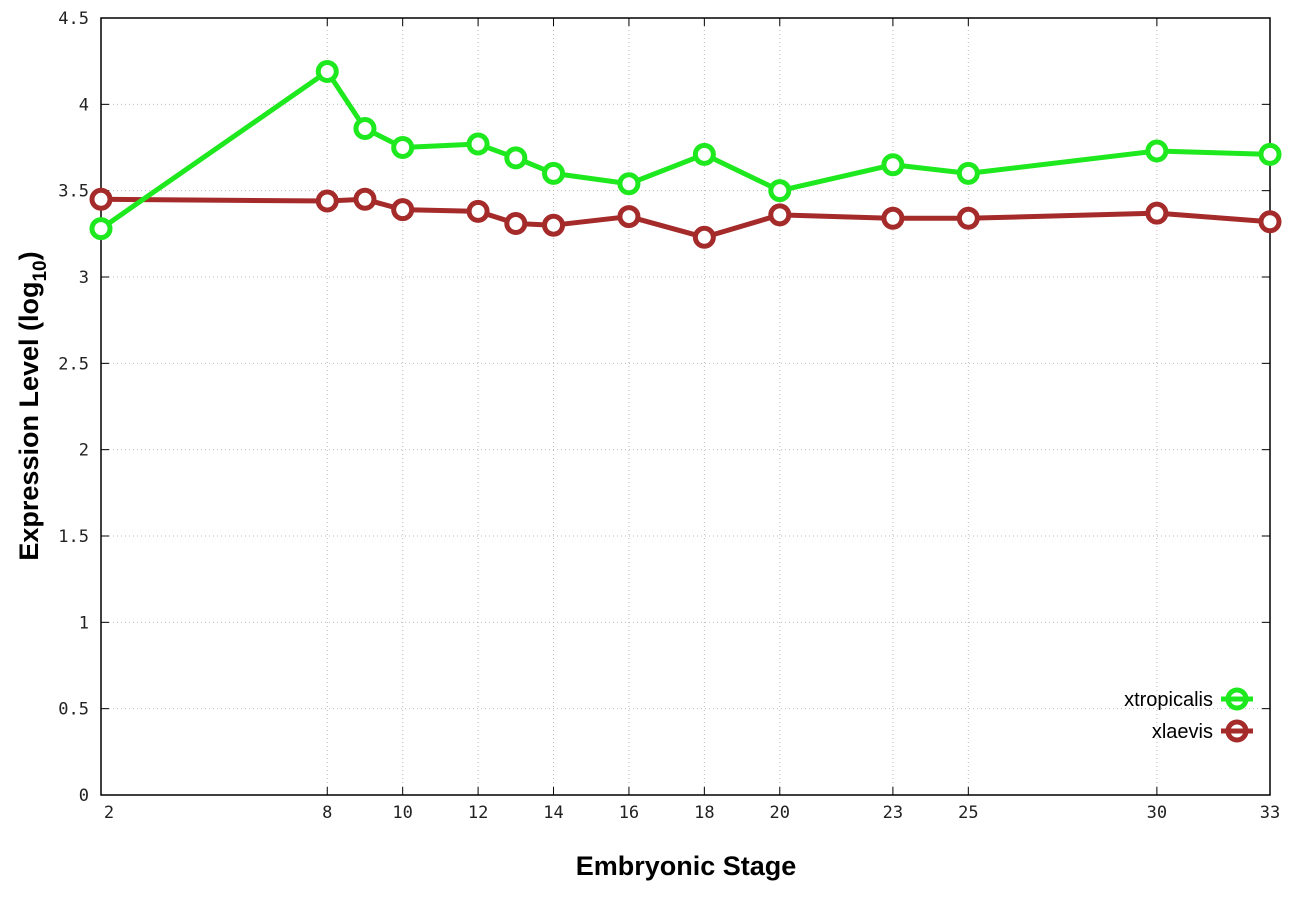 The width and height of the screenshot is (1296, 907). Describe the element at coordinates (73, 364) in the screenshot. I see `y-tick-label: 2.5` at that location.